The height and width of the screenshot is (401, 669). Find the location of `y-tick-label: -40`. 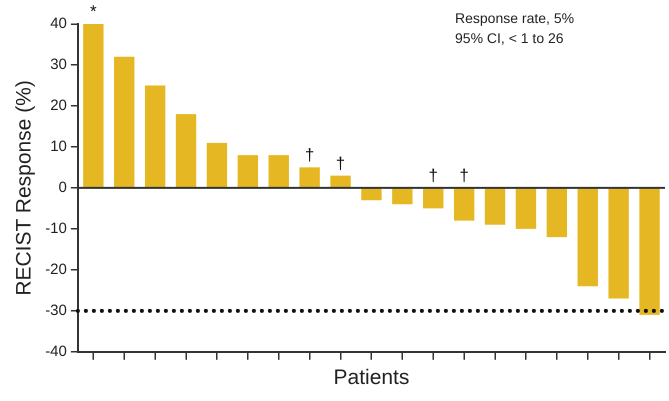

y-tick-label: -40 is located at coordinates (56, 351).